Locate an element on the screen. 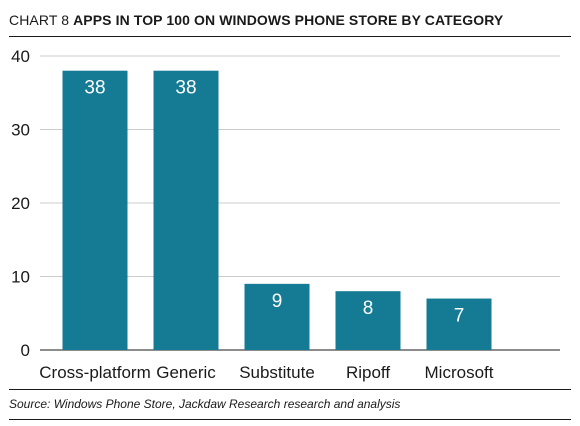 The width and height of the screenshot is (580, 426). x-tick-label: Ripoff is located at coordinates (368, 372).